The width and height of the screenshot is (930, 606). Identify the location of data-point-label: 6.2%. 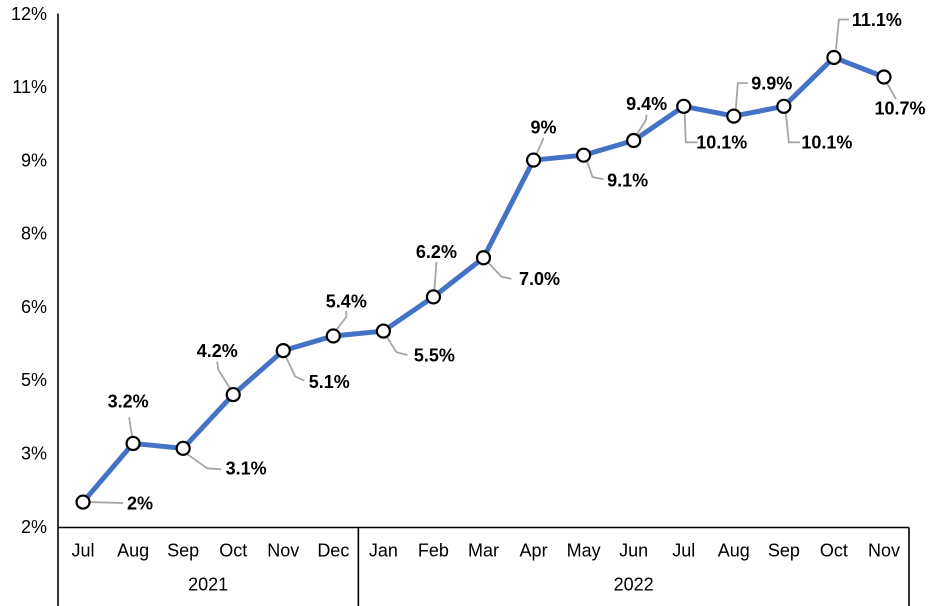
(436, 252).